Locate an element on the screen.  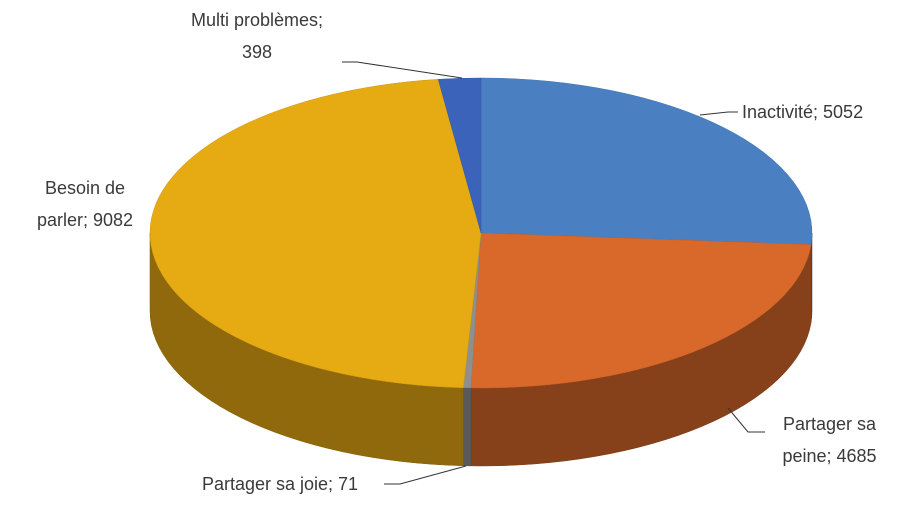
data-label: Partager sa peine; 4685 is located at coordinates (829, 440).